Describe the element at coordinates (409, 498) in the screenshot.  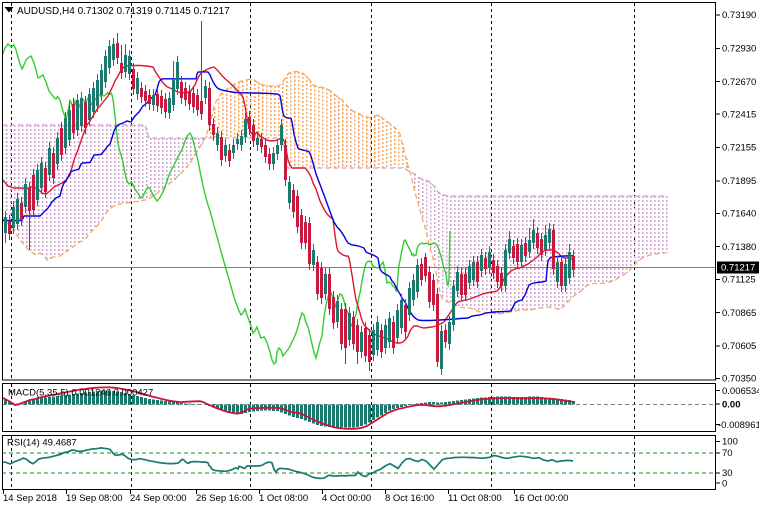
I see `svg-text: 8 Oct 16:00` at that location.